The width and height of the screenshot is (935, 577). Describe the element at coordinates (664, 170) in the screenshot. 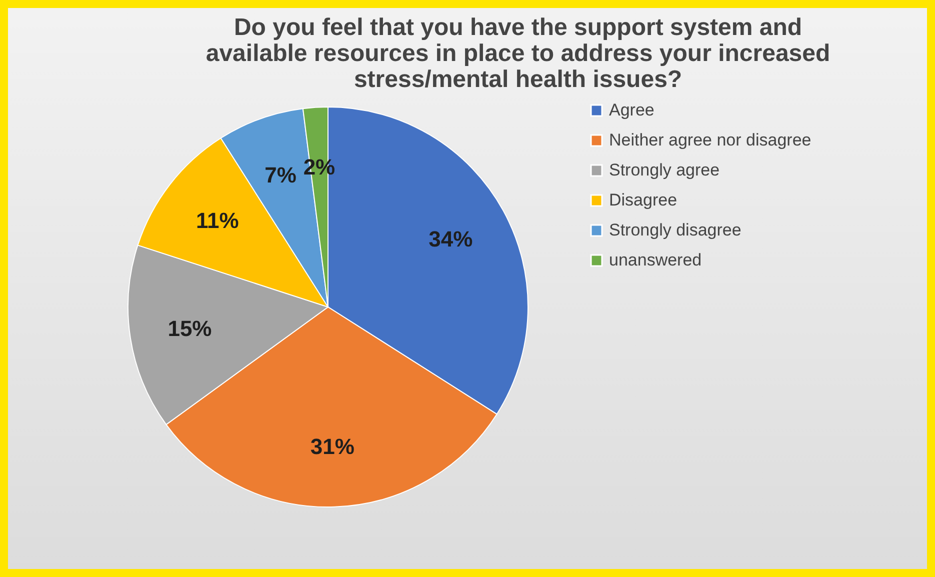

I see `legend-label: Strongly agree` at that location.